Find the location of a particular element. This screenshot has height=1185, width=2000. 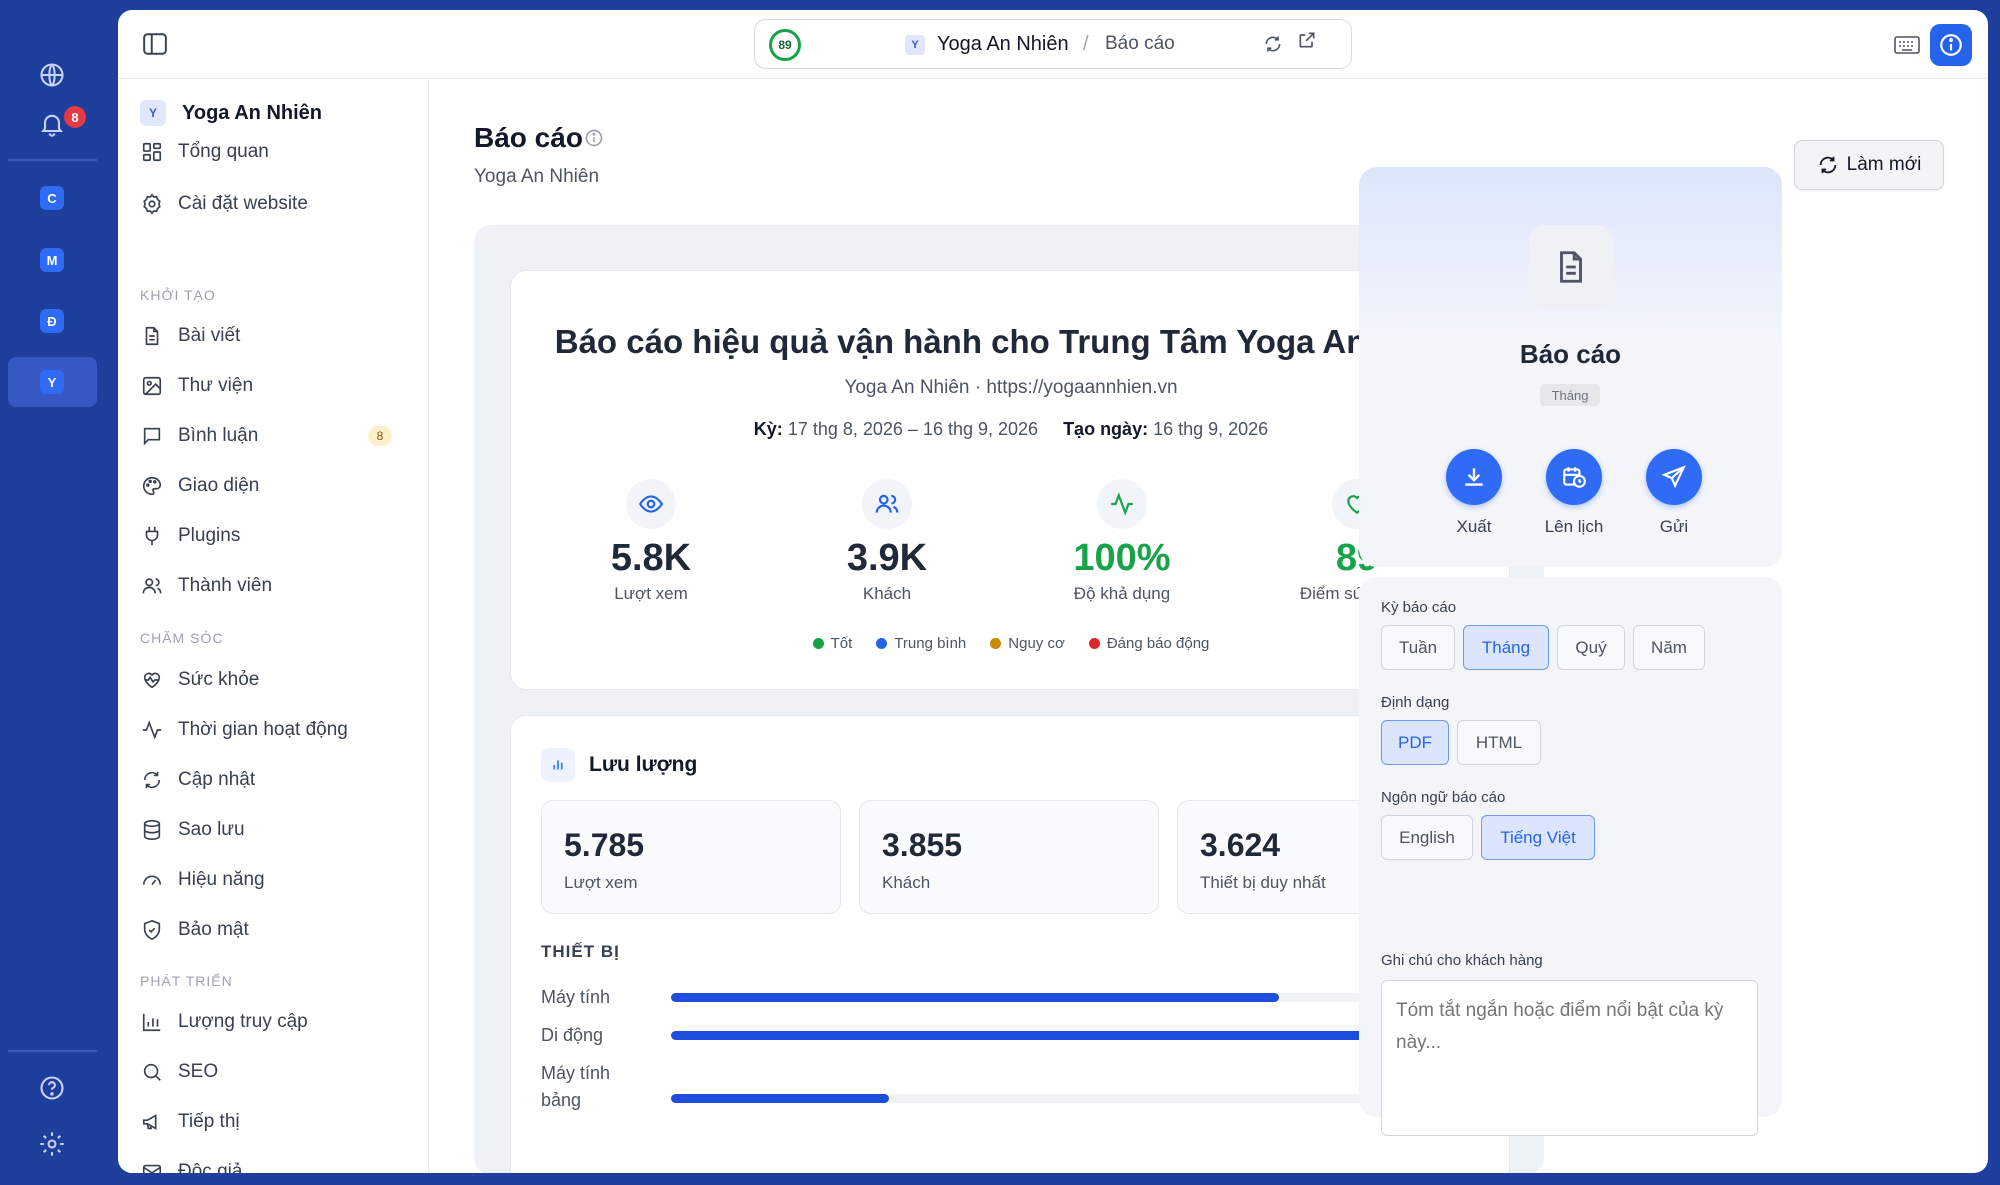

format-option-pdf: PDF is located at coordinates (1415, 742).